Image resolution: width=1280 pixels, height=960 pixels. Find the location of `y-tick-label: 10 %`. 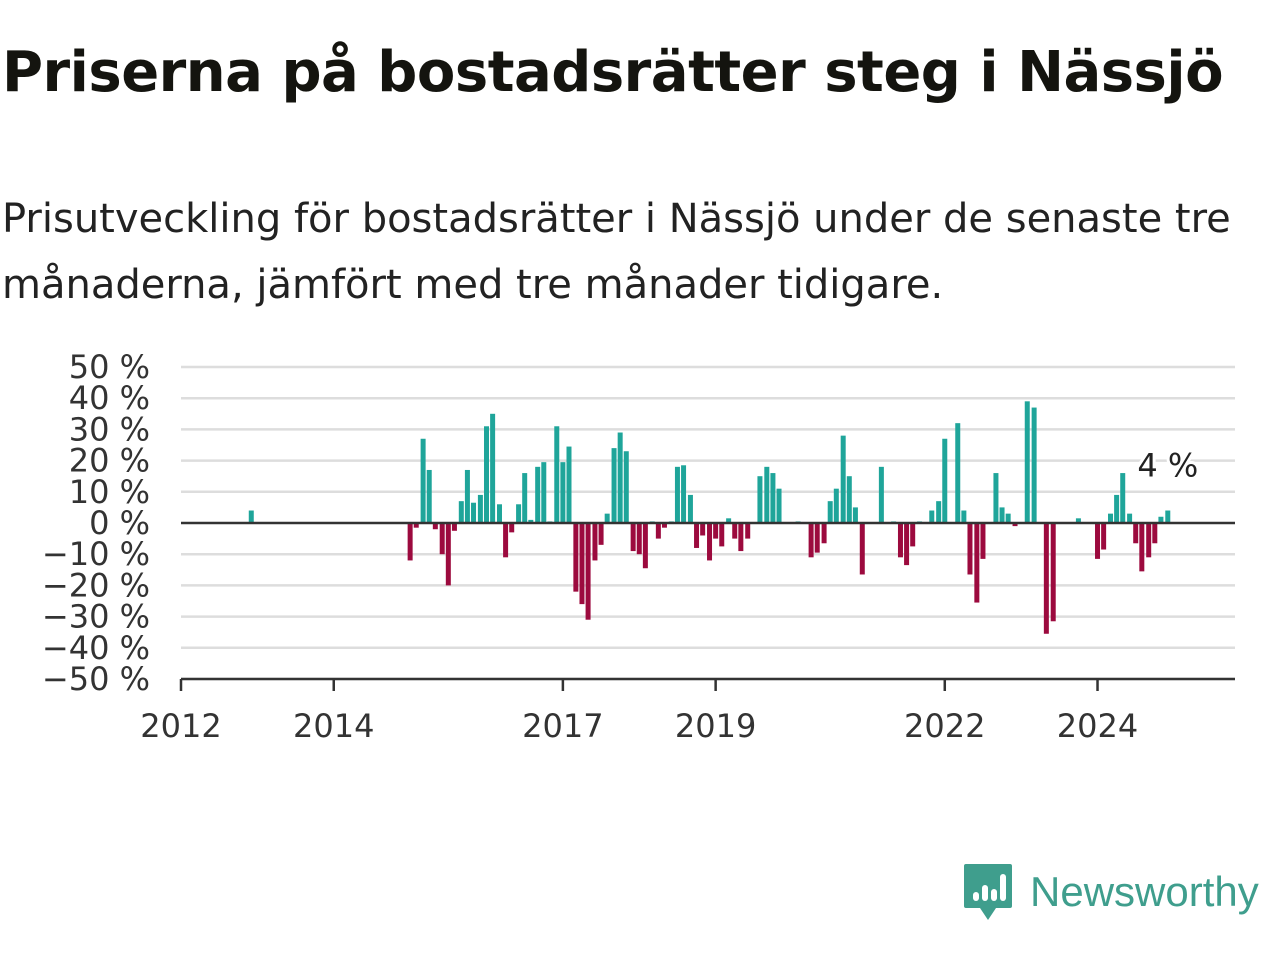

y-tick-label: 10 % is located at coordinates (109, 492).